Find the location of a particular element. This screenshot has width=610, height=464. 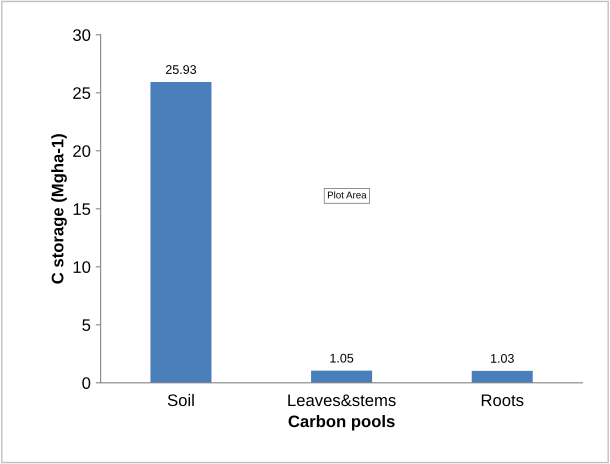

y-tick-label: 15 is located at coordinates (82, 209).